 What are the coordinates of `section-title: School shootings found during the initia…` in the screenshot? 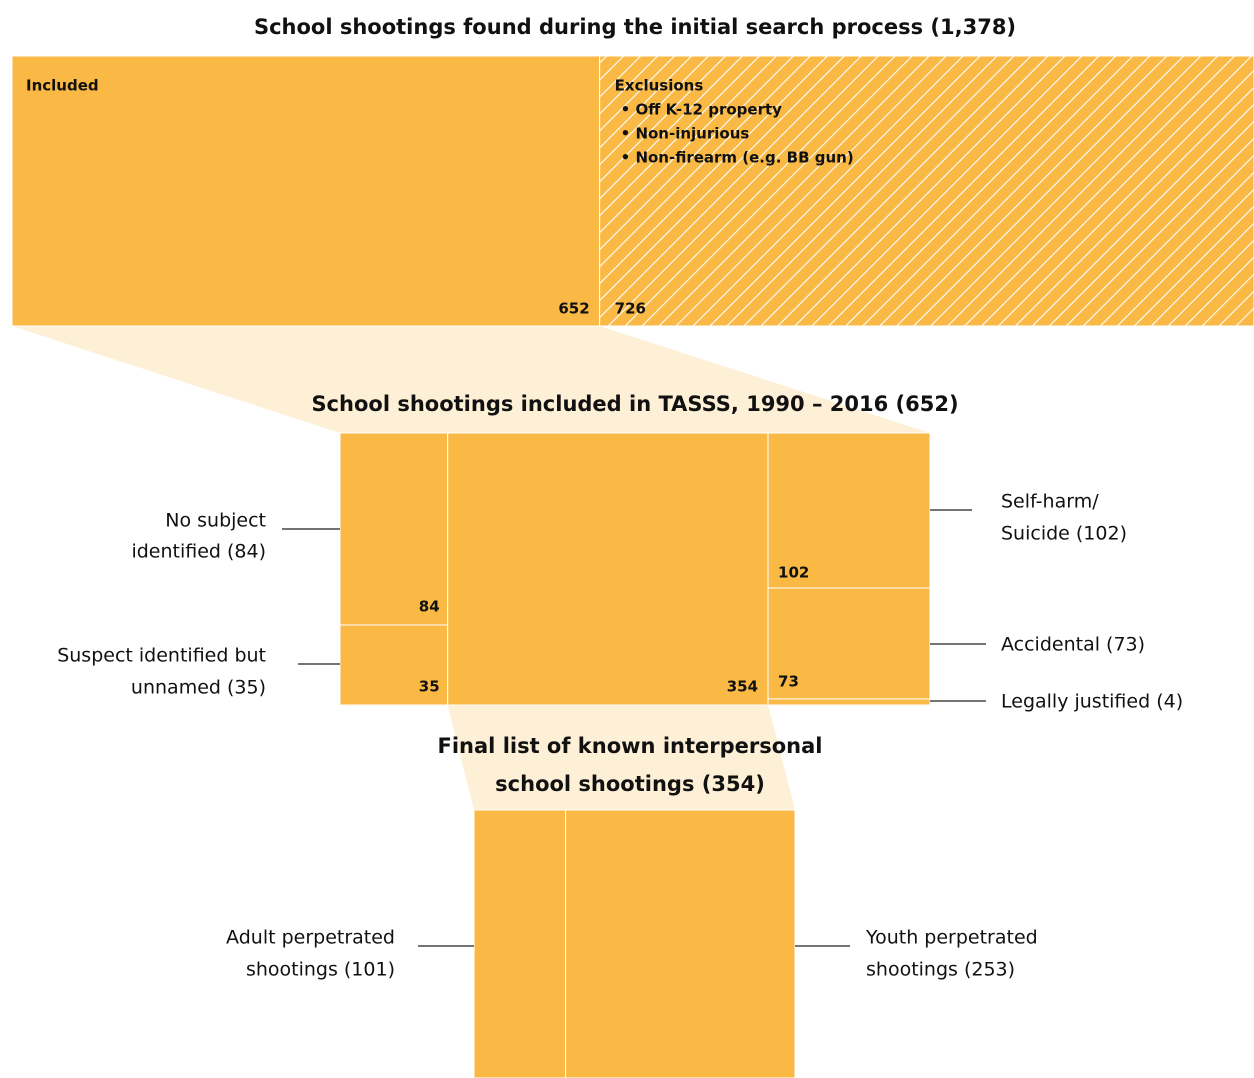 It's located at (635, 27).